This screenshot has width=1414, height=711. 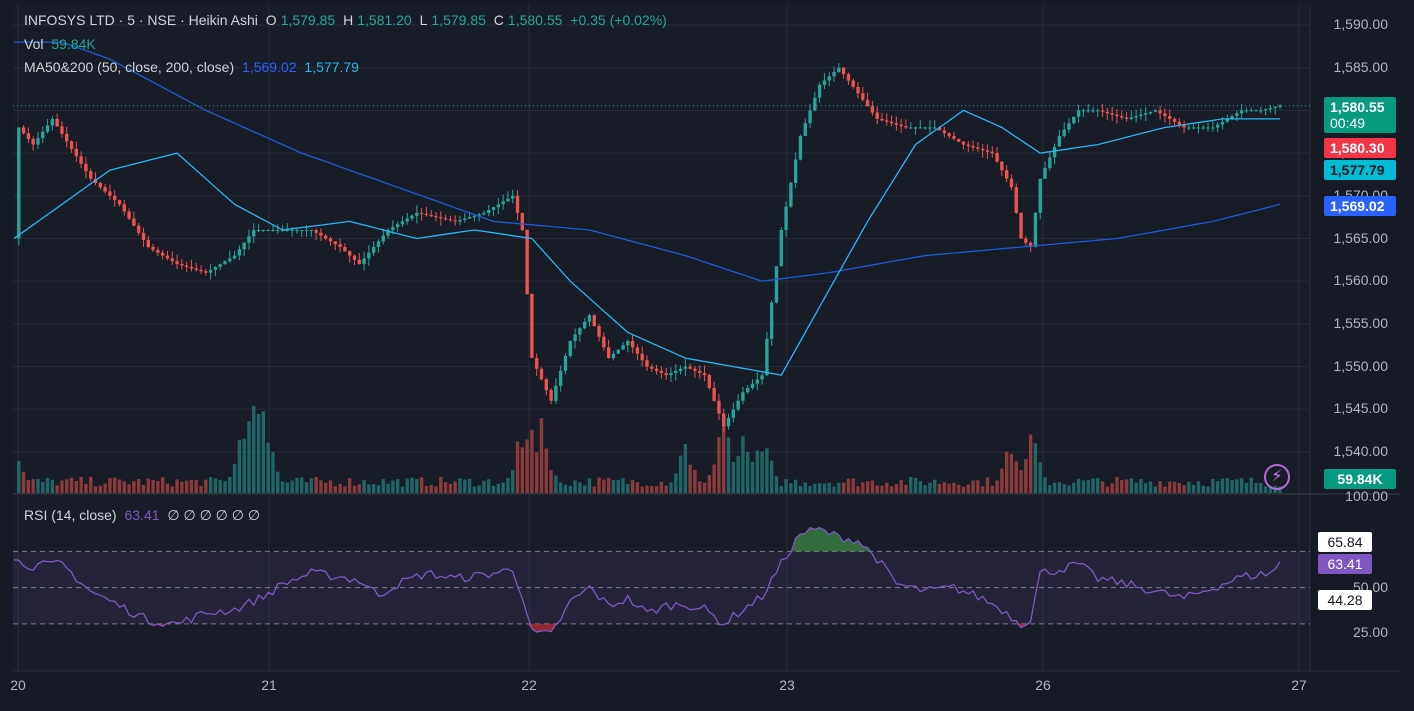 I want to click on volume-legend: Vol 59.84K, so click(x=62, y=44).